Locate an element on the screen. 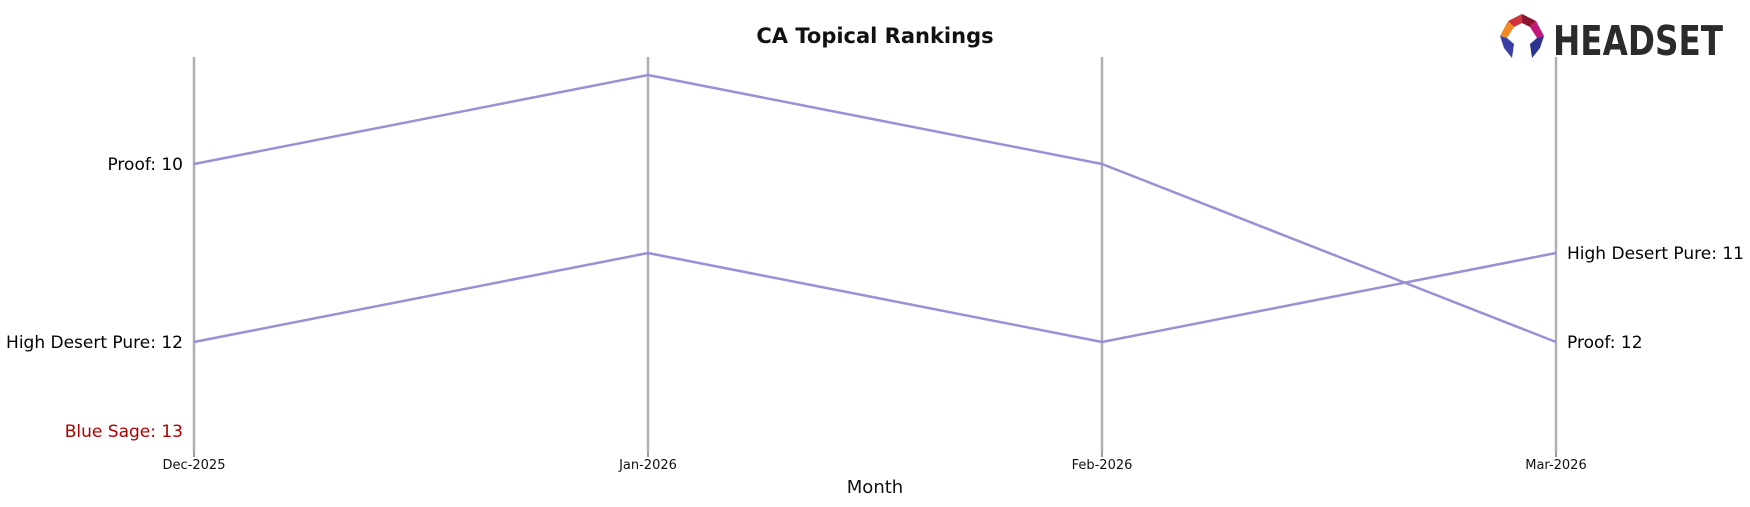  headset-logo: HEADSET is located at coordinates (1611, 39).